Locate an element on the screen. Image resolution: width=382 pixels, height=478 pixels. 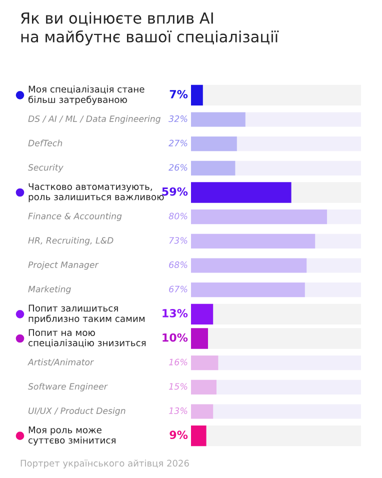
data-label: 26% is located at coordinates (178, 167).